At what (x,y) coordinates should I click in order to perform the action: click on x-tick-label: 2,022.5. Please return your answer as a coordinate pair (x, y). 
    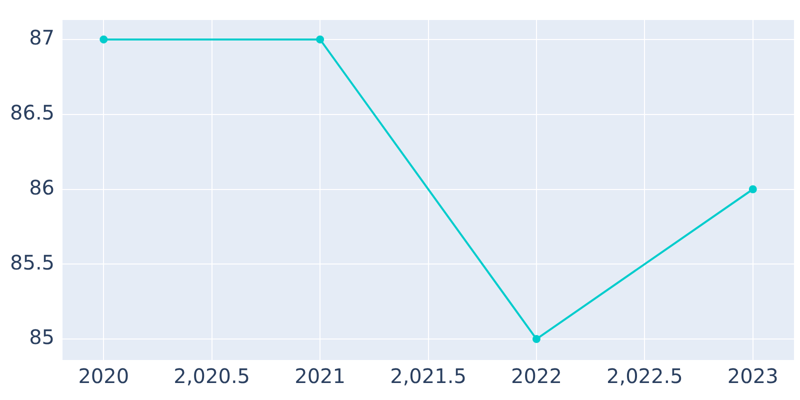
    Looking at the image, I should click on (644, 376).